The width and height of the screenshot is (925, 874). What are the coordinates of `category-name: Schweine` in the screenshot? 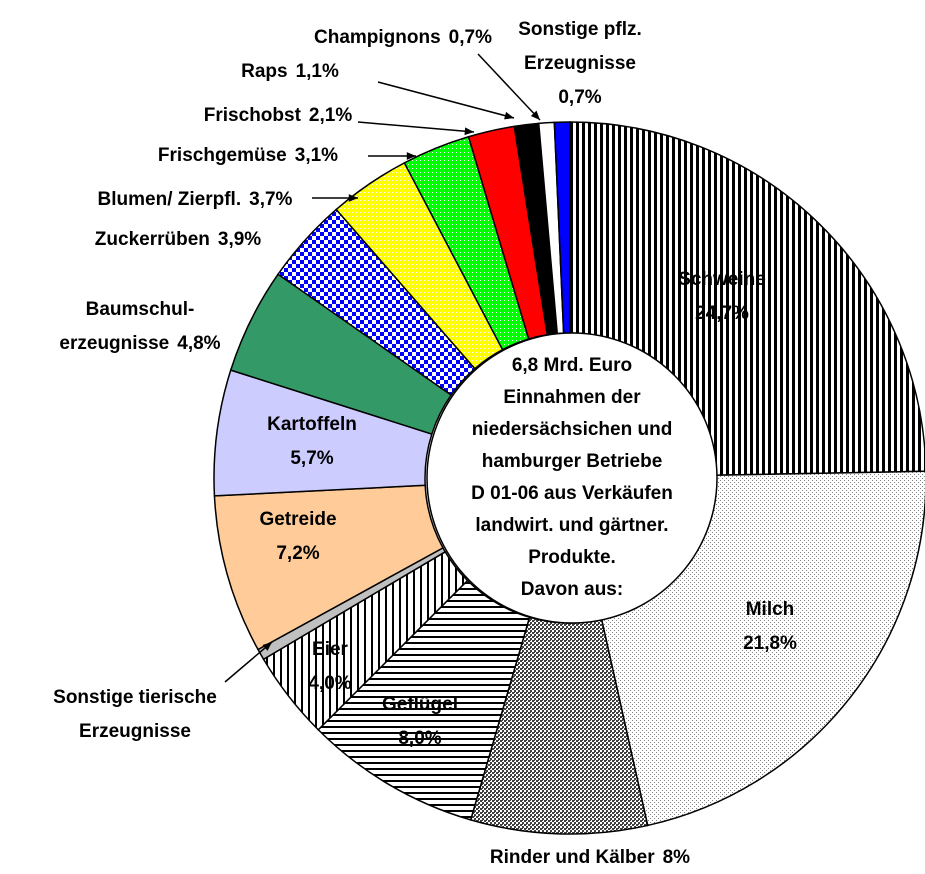 It's located at (722, 279).